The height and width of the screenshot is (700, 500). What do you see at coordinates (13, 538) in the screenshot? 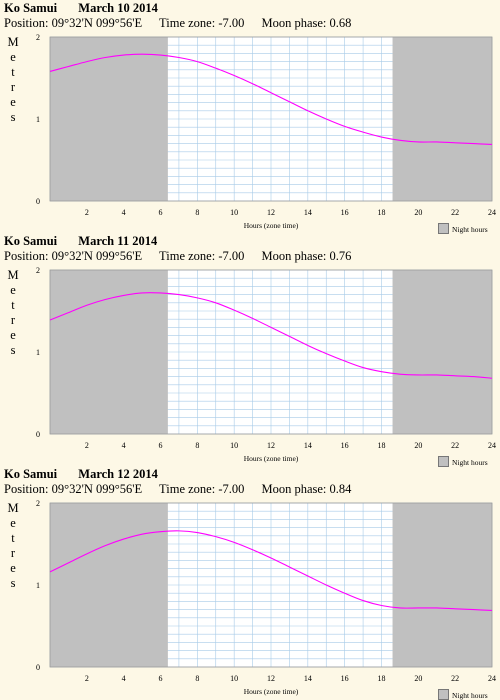
I see `y-axis-label-letter: t` at bounding box center [13, 538].